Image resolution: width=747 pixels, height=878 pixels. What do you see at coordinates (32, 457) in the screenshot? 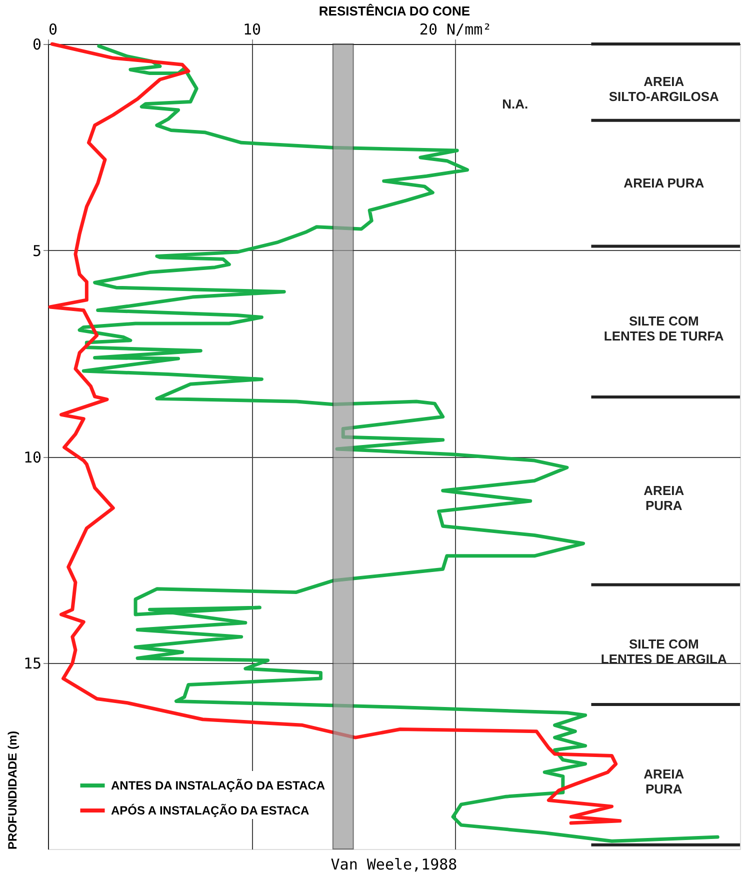
I see `y-tick-label: 10` at bounding box center [32, 457].